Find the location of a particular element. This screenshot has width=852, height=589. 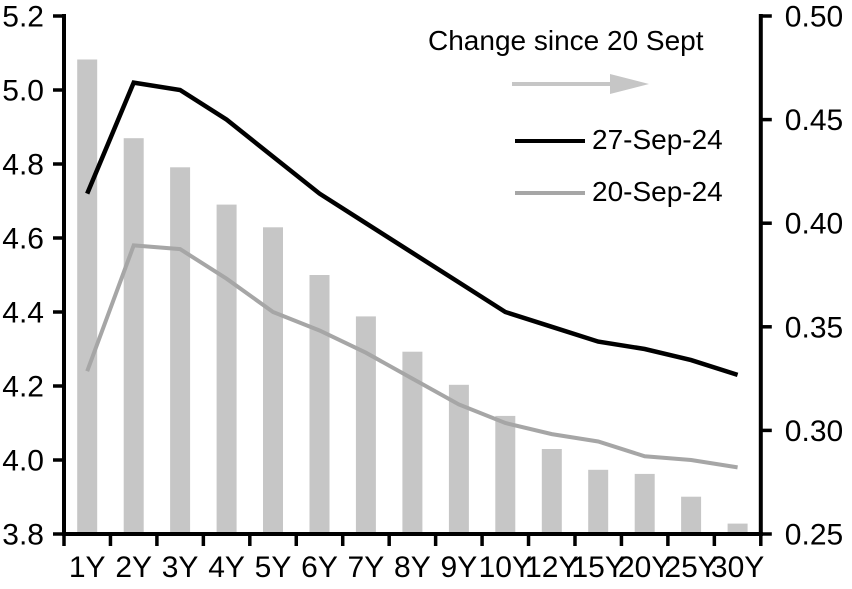

category-label-4Y: 4Y is located at coordinates (226, 567).